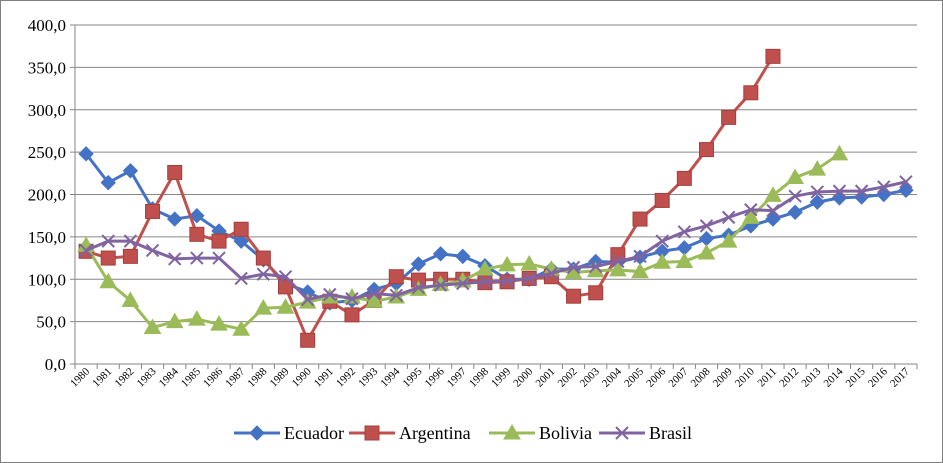 The height and width of the screenshot is (463, 943). I want to click on y-tick-label: 200,0, so click(47, 195).